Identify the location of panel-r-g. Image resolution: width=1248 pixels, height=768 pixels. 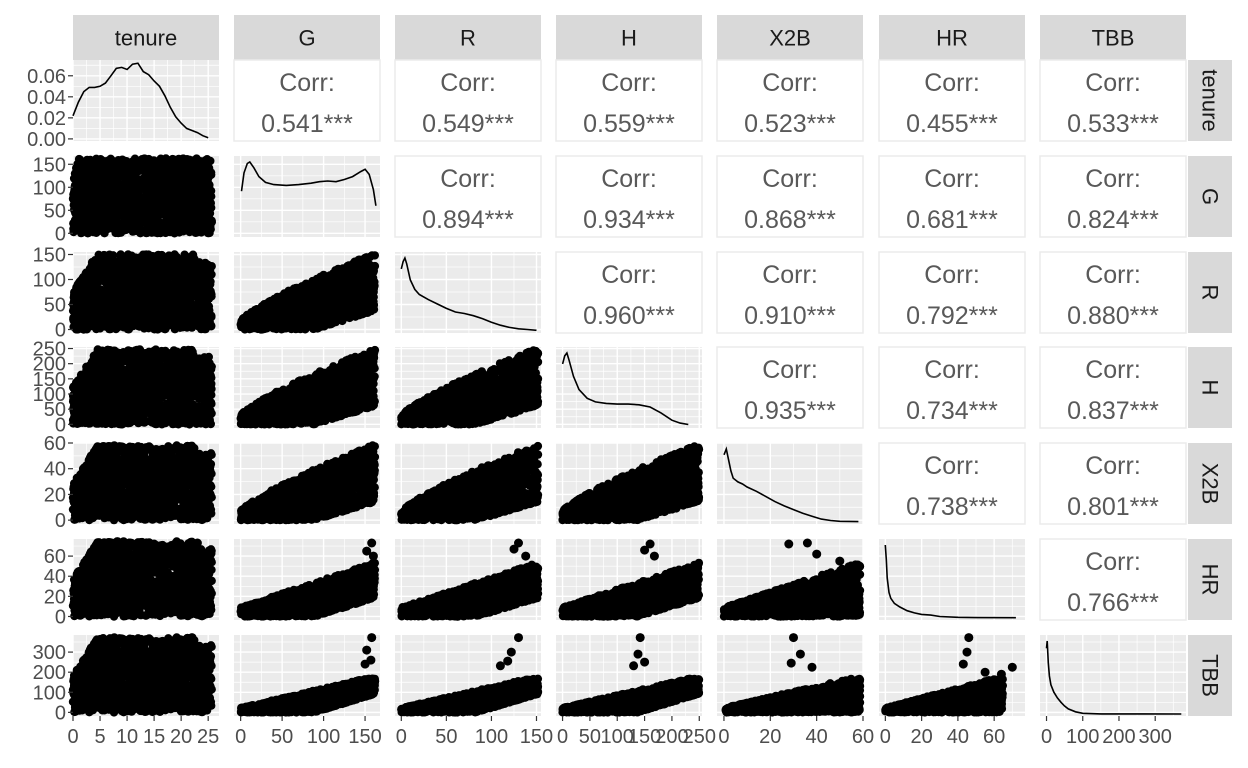
(307, 292).